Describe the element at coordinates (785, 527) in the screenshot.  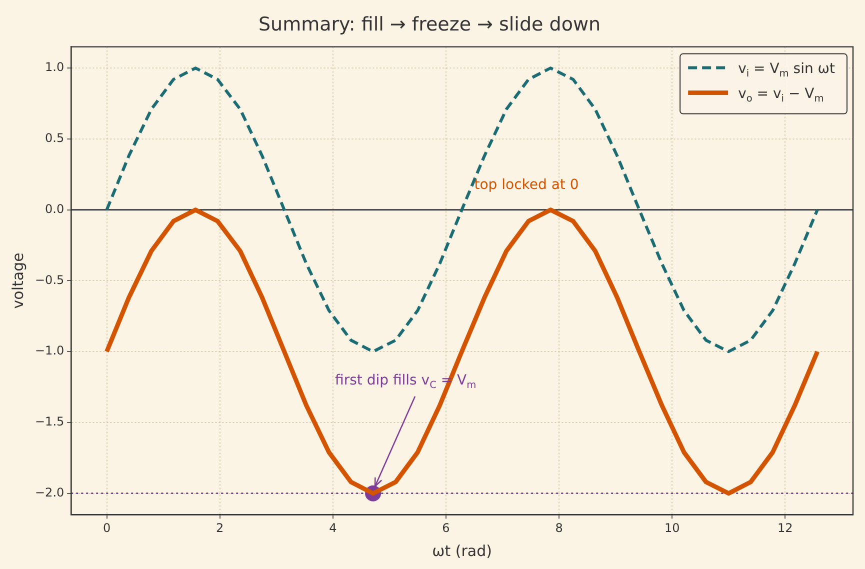
I see `x-tick-label: 12` at that location.